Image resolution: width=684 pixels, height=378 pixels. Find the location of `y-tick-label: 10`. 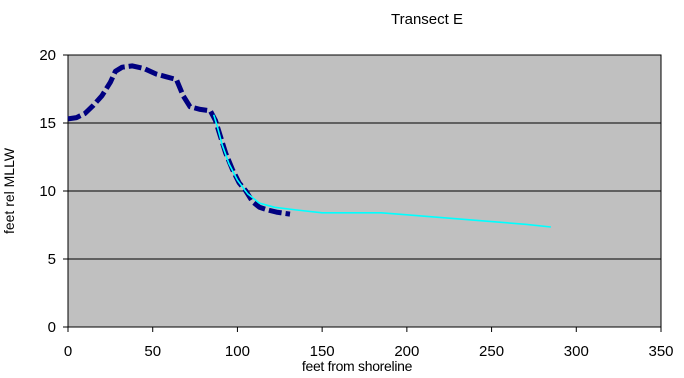

y-tick-label: 10 is located at coordinates (47, 191).